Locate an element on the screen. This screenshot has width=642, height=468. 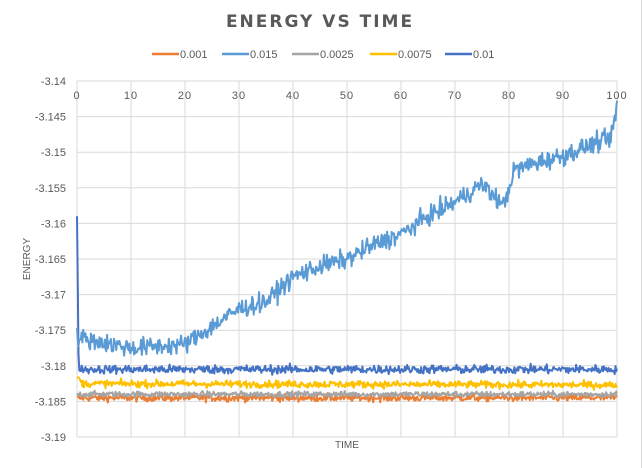
series-line-0.0075 is located at coordinates (347, 383).